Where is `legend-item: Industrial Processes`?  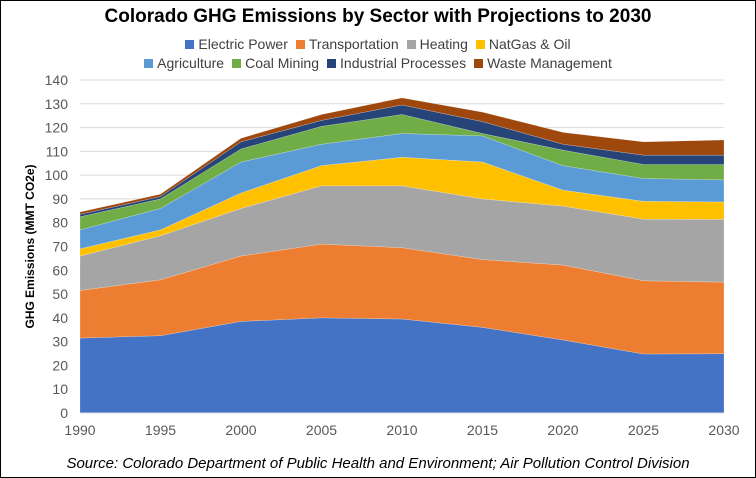 legend-item: Industrial Processes is located at coordinates (396, 63).